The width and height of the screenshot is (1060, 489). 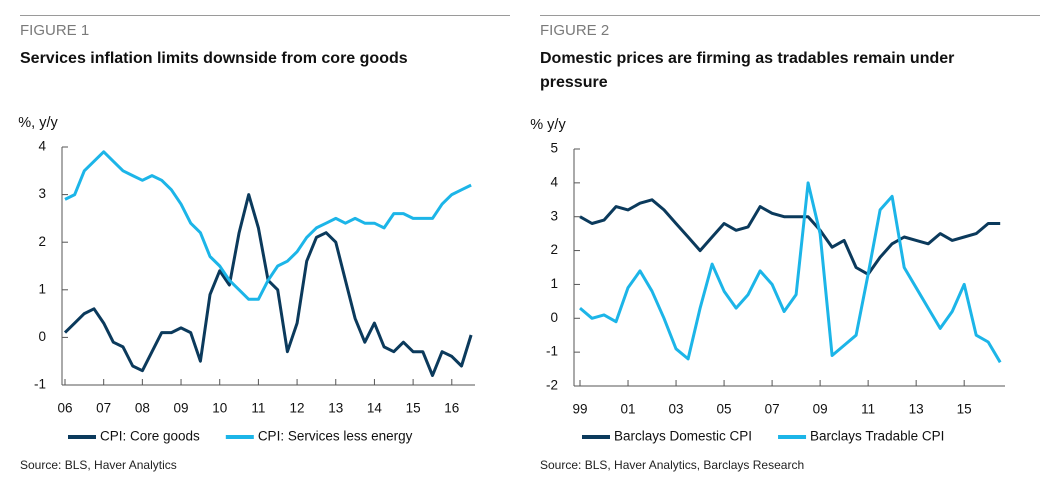 What do you see at coordinates (375, 408) in the screenshot?
I see `x-tick-label: 14` at bounding box center [375, 408].